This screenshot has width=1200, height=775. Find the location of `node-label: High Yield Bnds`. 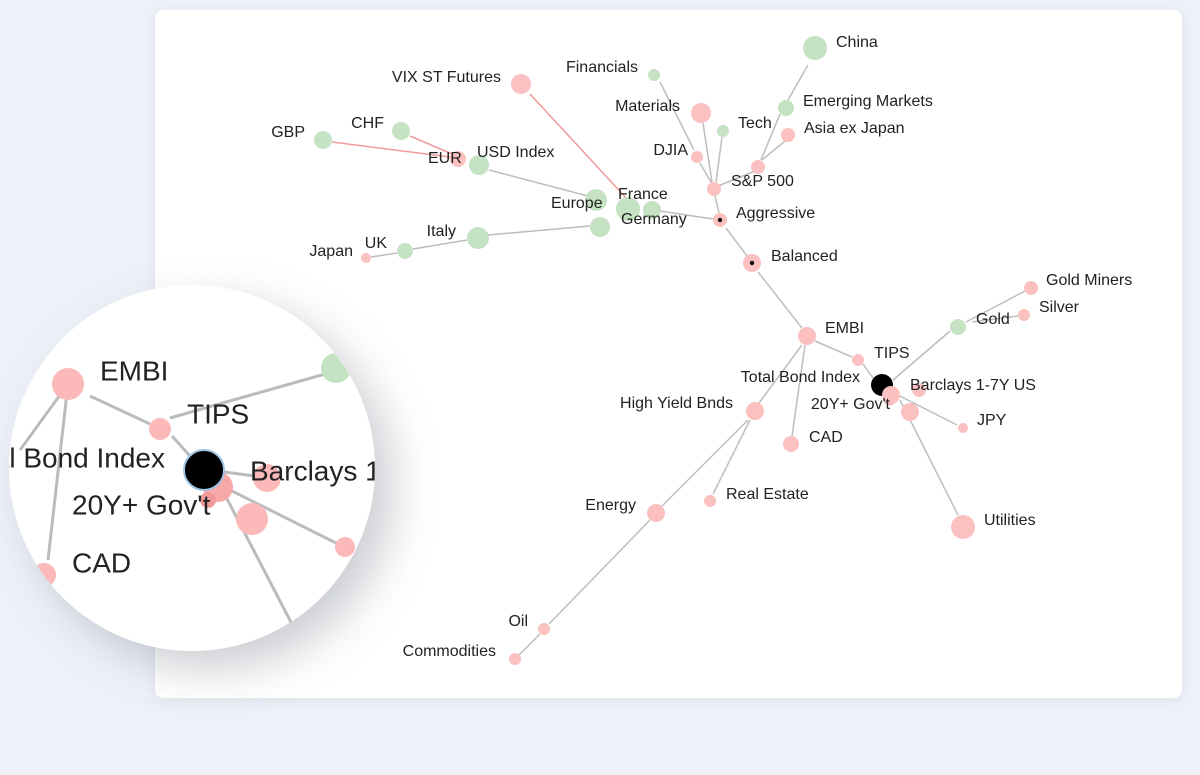

node-label: High Yield Bnds is located at coordinates (676, 403).